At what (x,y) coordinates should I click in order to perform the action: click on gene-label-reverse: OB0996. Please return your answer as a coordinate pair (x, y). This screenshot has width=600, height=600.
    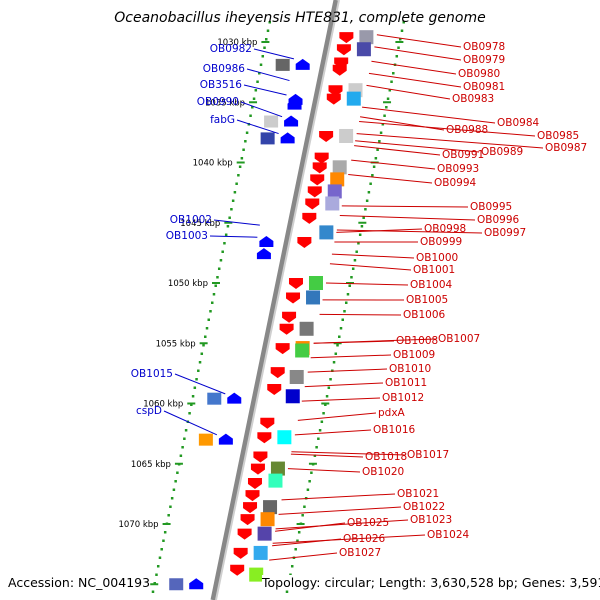
    Looking at the image, I should click on (498, 220).